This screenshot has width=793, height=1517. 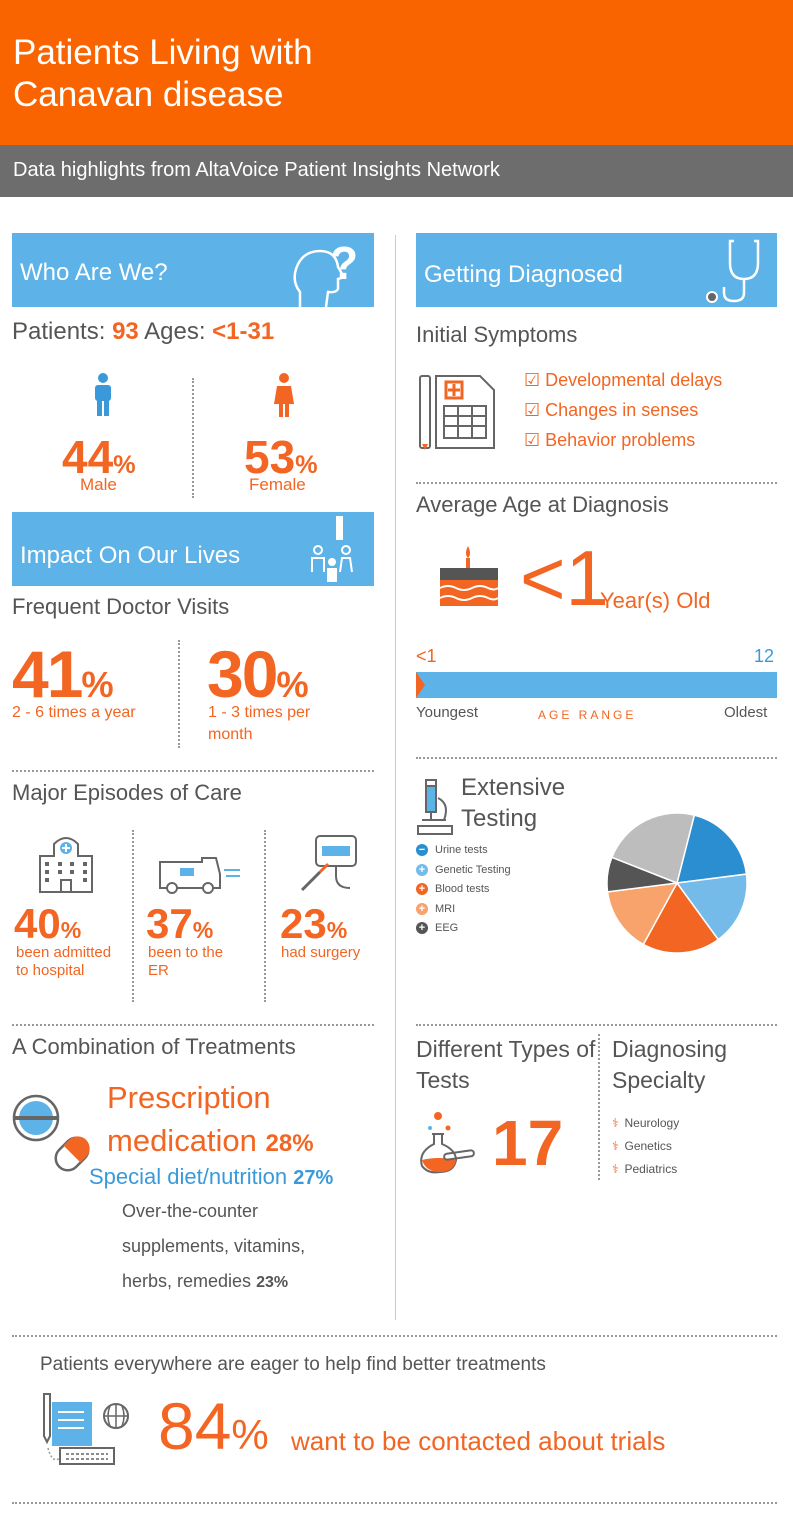 I want to click on legend-label: EEG, so click(x=447, y=928).